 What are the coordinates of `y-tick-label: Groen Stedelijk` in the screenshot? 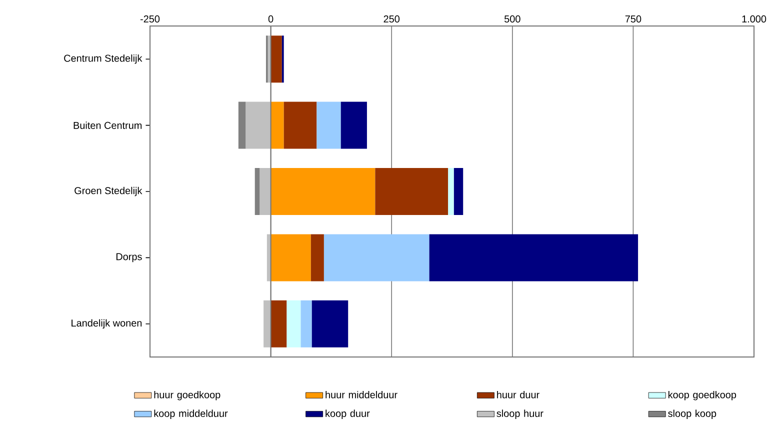 It's located at (108, 191).